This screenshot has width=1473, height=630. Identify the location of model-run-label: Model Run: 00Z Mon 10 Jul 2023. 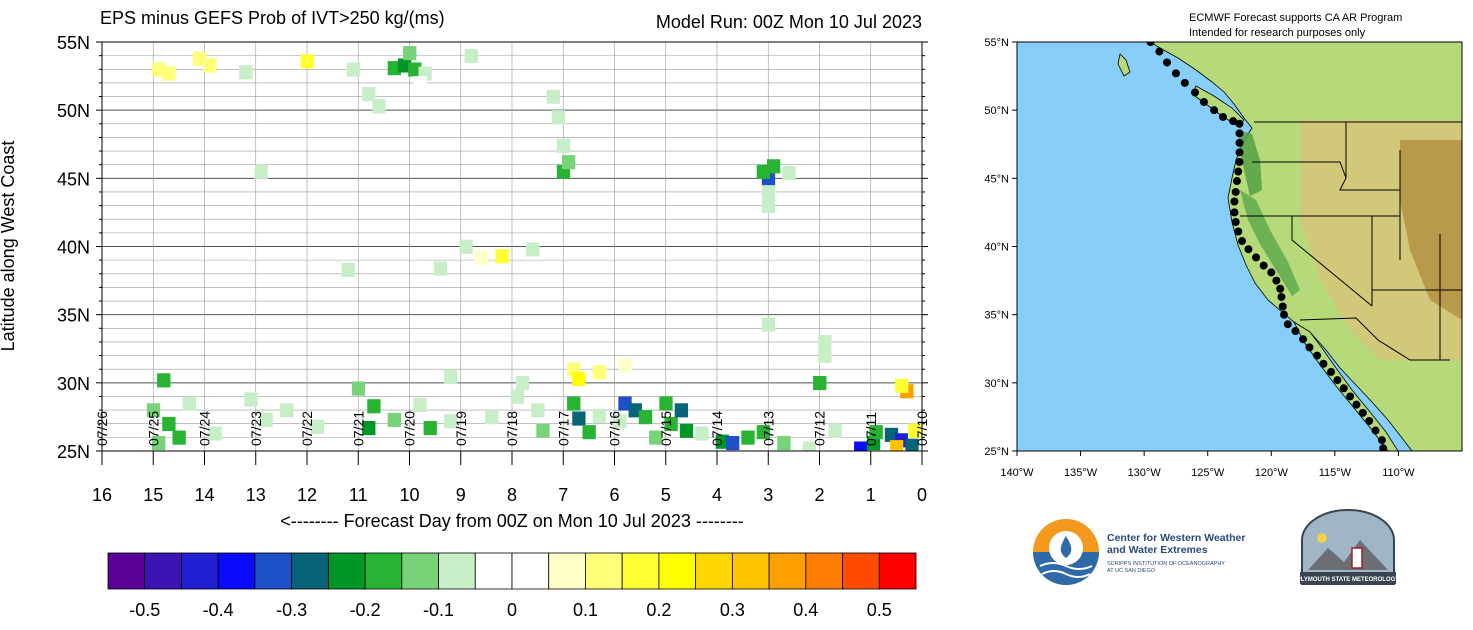
(789, 22).